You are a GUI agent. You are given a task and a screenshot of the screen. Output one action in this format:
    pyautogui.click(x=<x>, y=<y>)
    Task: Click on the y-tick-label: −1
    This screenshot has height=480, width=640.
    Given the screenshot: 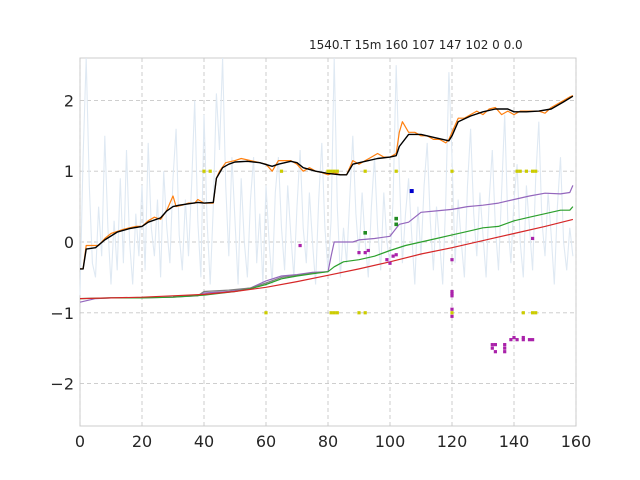 What is the action you would take?
    pyautogui.click(x=62, y=313)
    